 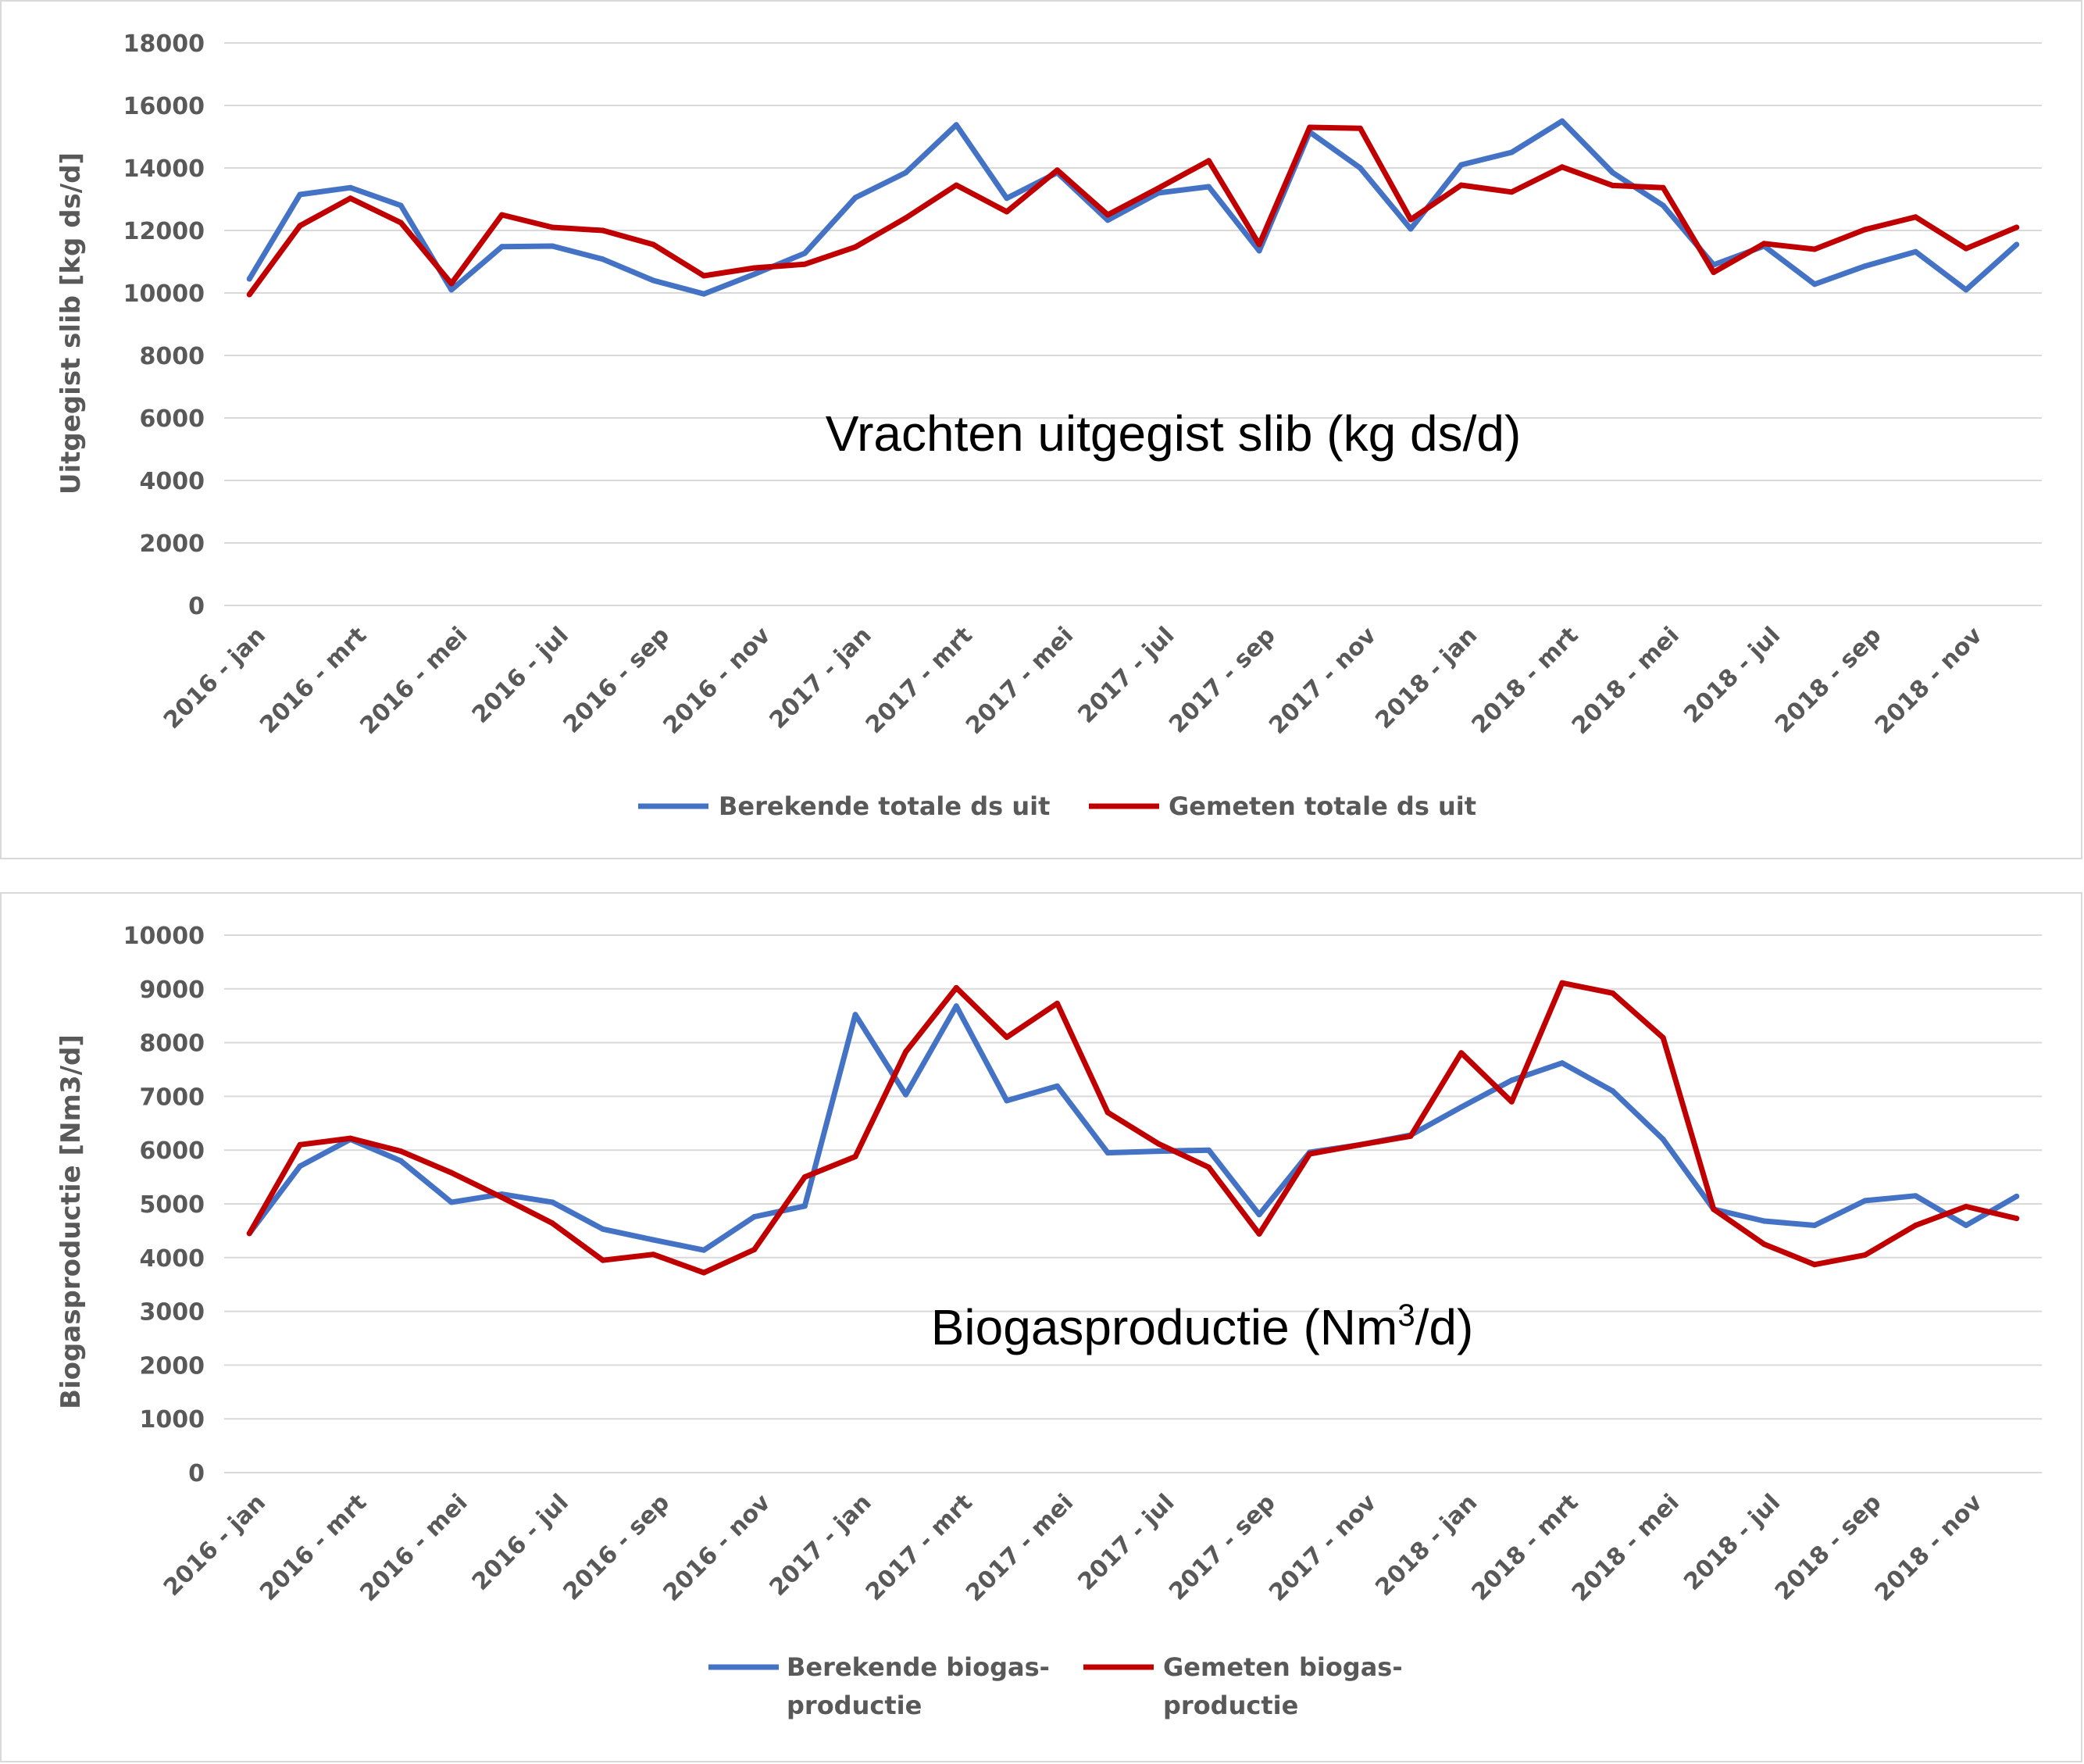 I want to click on x-tick-label: 2018 - nov, so click(x=1929, y=1548).